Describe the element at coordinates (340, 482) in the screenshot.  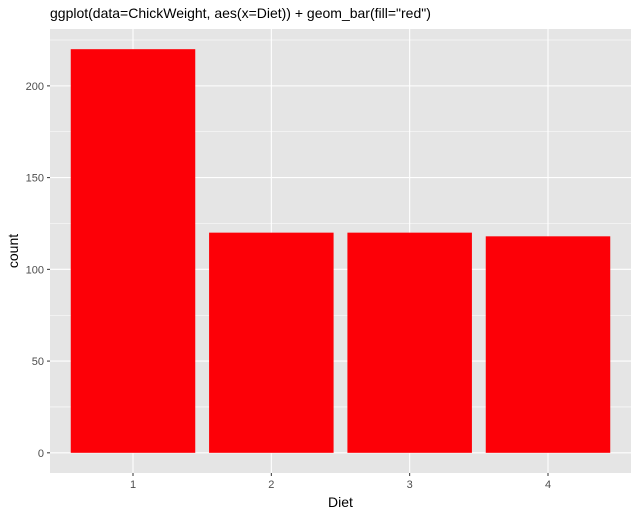
I see `x-axis: 1 2 3 4` at that location.